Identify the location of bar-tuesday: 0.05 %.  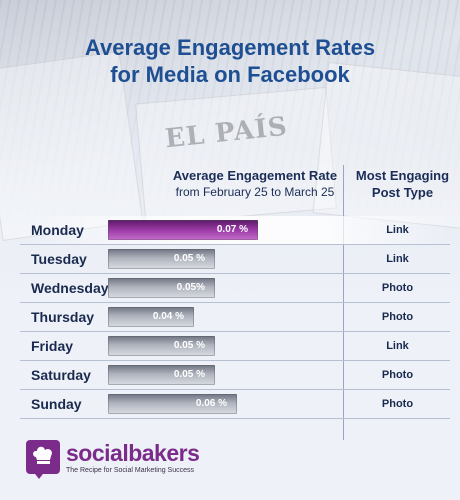
(161, 259).